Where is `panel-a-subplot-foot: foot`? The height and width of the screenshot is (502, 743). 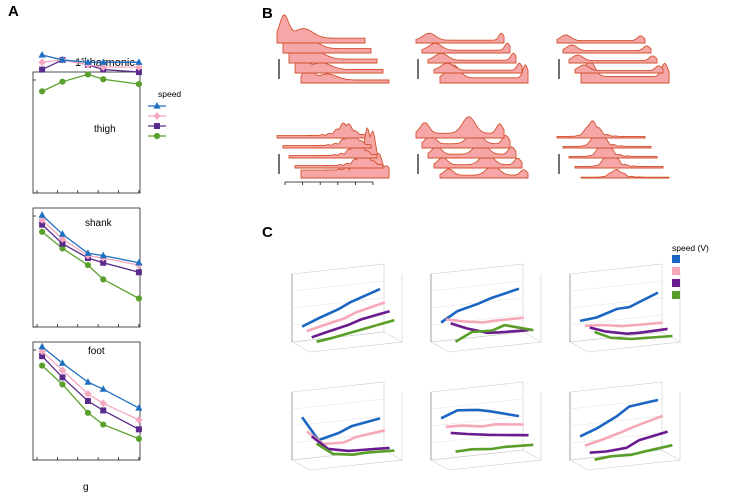
panel-a-subplot-foot: foot is located at coordinates (96, 351).